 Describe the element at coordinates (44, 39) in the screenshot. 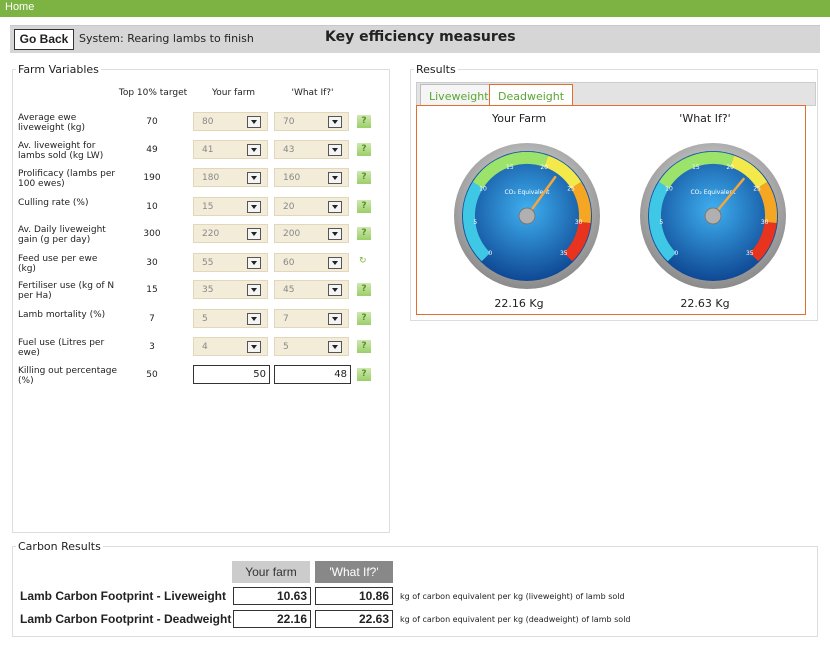

I see `go-back-button: Go Back` at that location.